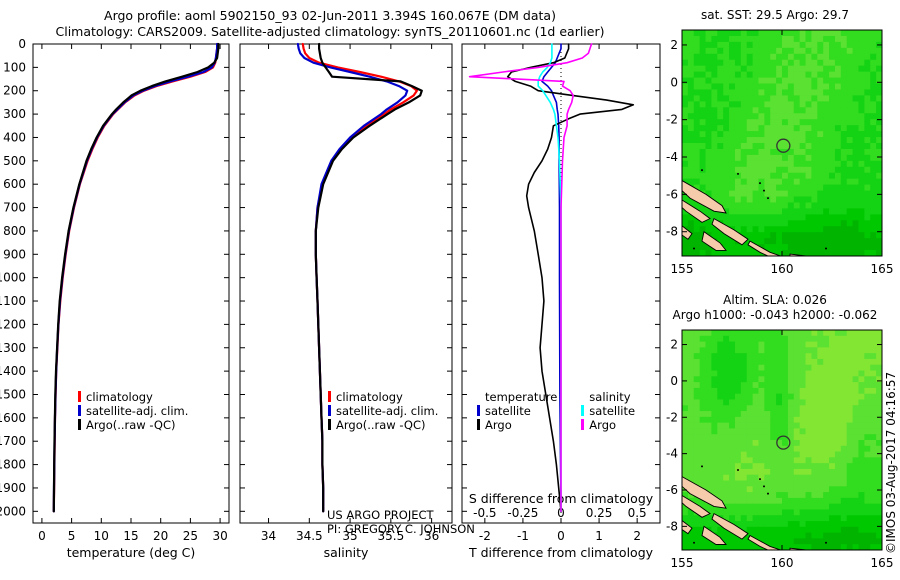  What do you see at coordinates (603, 425) in the screenshot?
I see `legend-label-s-argo: Argo` at bounding box center [603, 425].